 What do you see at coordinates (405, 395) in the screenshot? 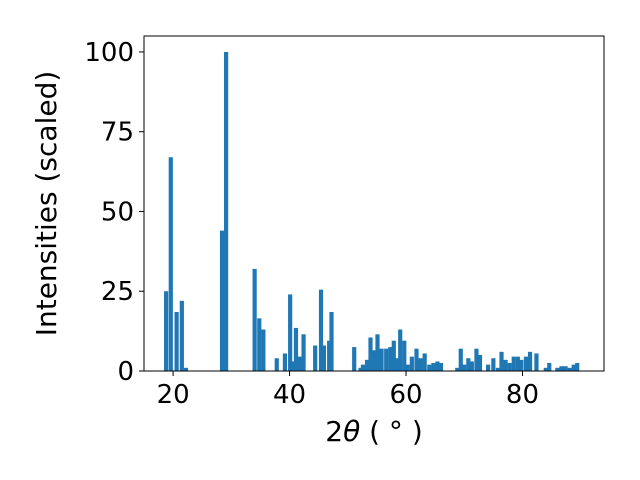
I see `x-tick-label: 60` at bounding box center [405, 395].